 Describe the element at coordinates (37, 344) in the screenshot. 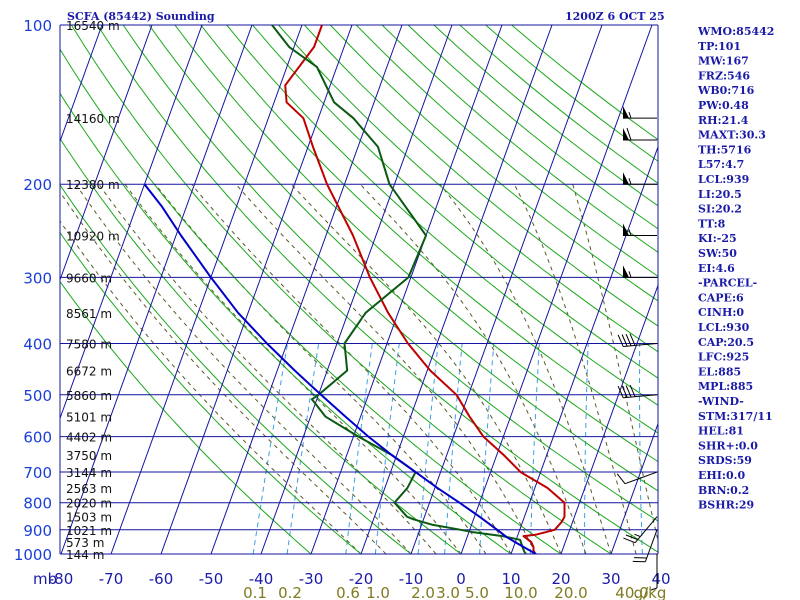

I see `pressure-tick-label: 400` at that location.